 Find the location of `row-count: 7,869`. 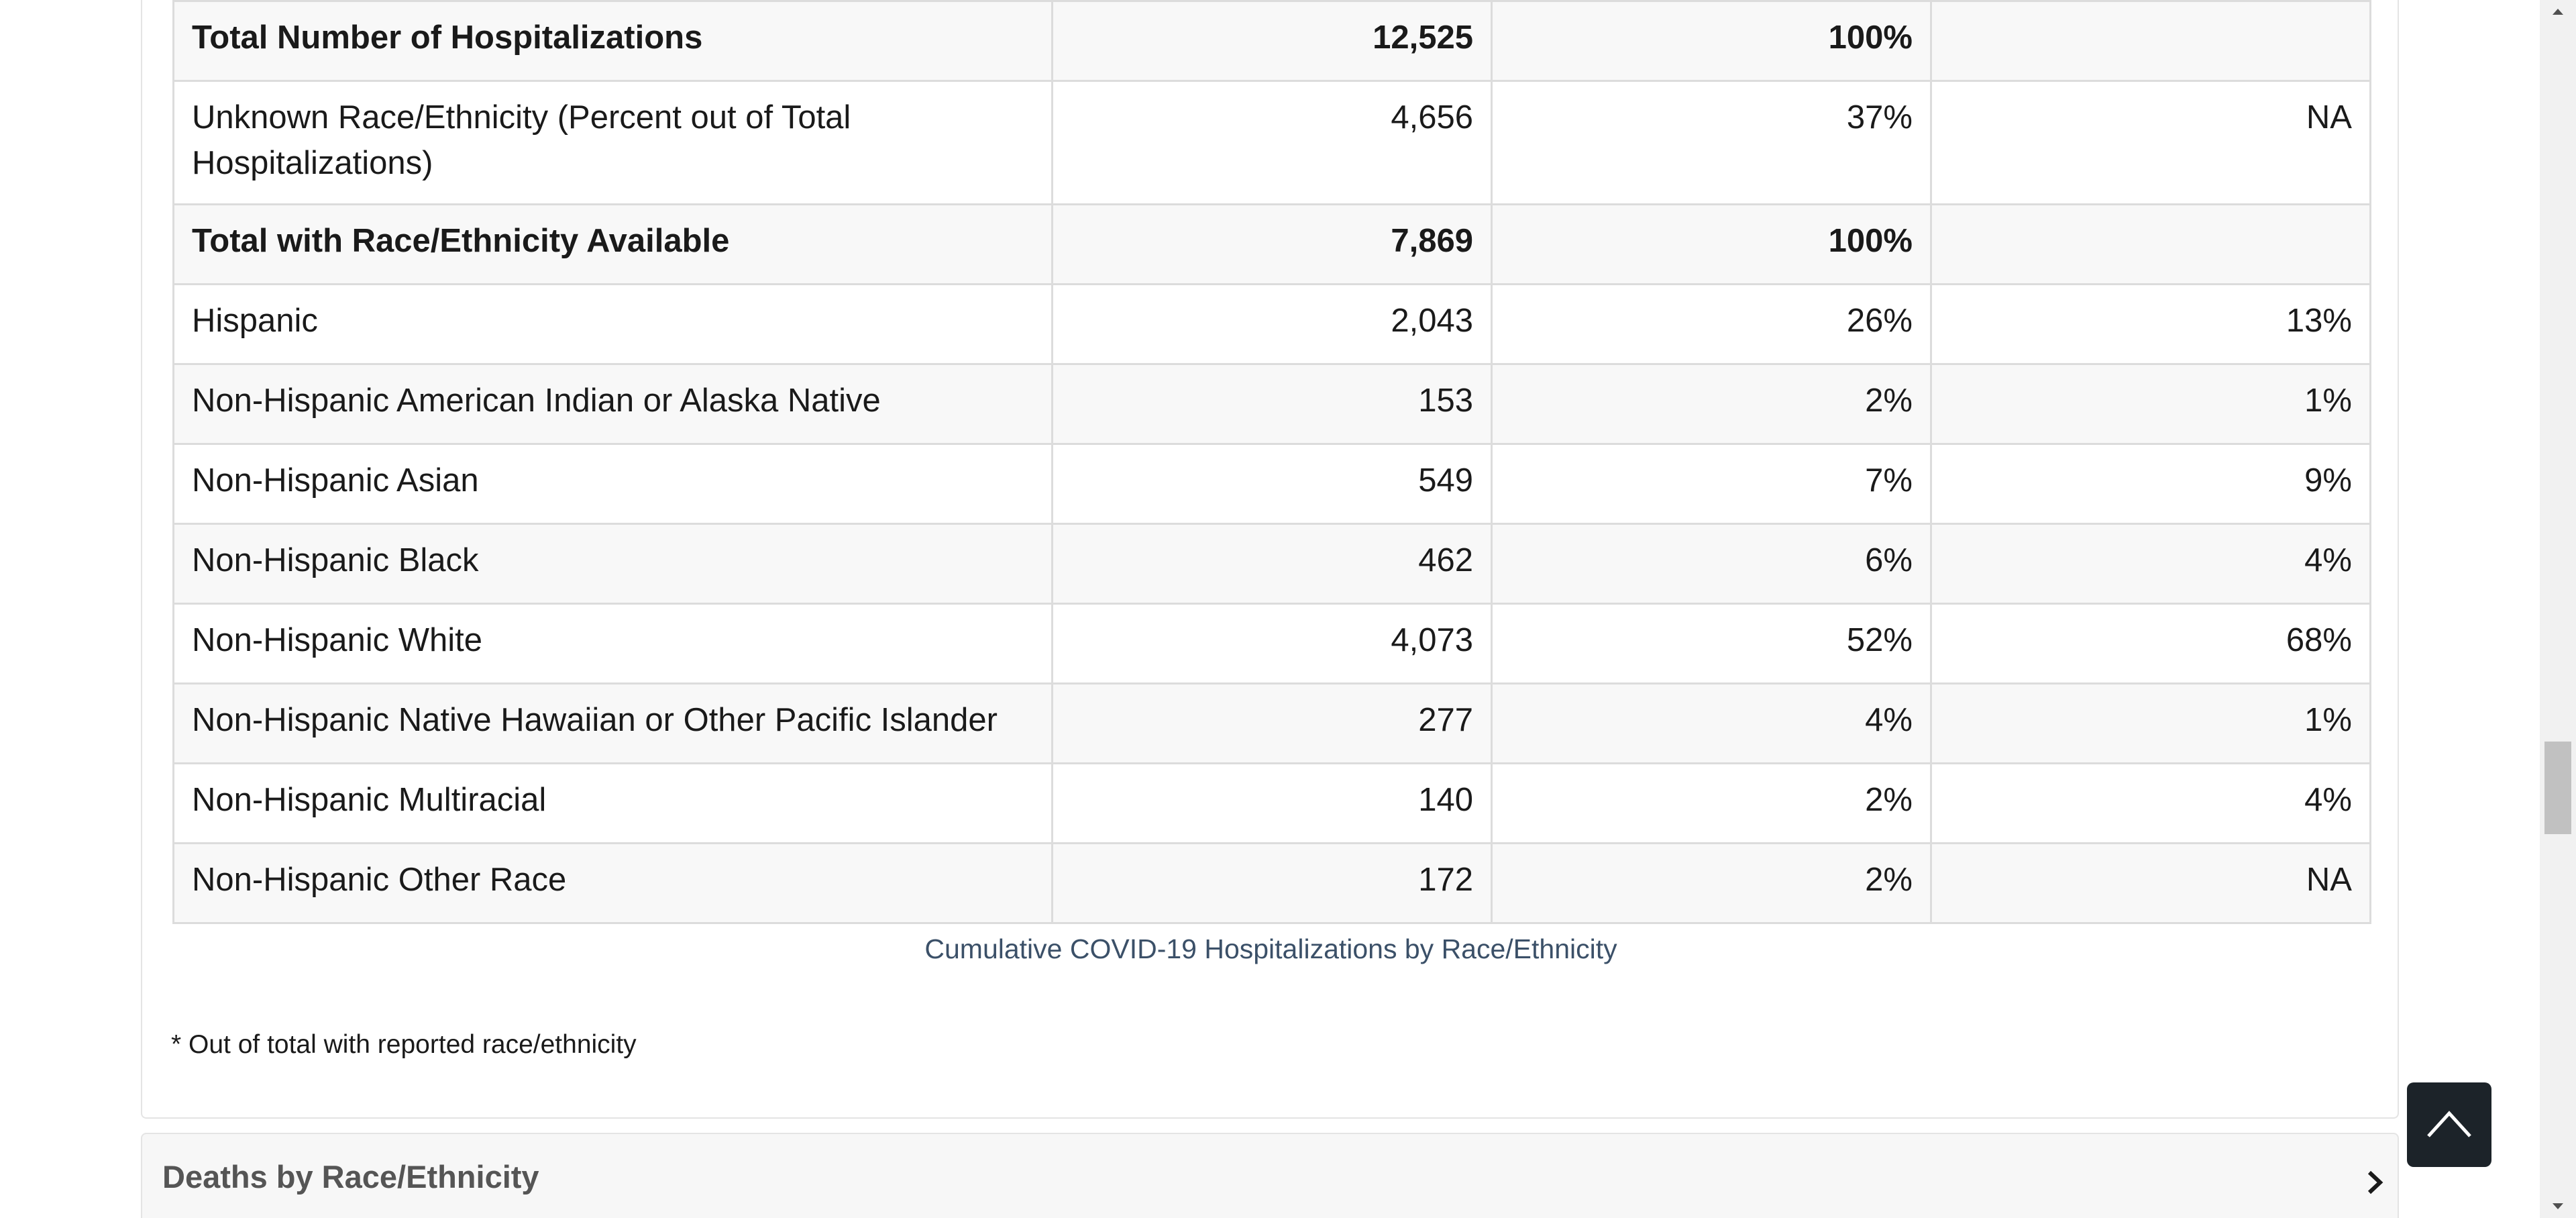

row-count: 7,869 is located at coordinates (1272, 244).